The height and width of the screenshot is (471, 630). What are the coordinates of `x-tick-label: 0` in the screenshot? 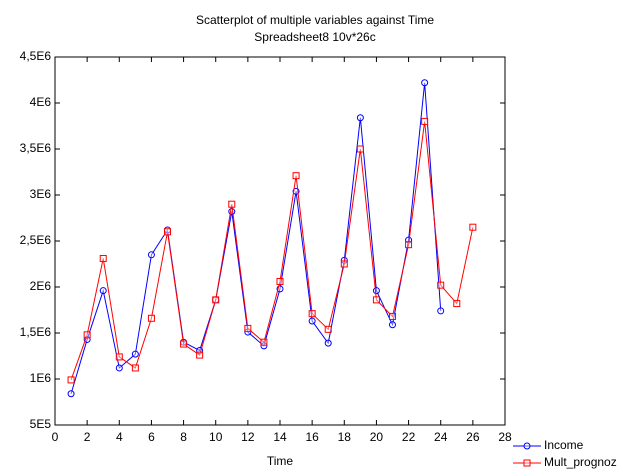 It's located at (55, 437).